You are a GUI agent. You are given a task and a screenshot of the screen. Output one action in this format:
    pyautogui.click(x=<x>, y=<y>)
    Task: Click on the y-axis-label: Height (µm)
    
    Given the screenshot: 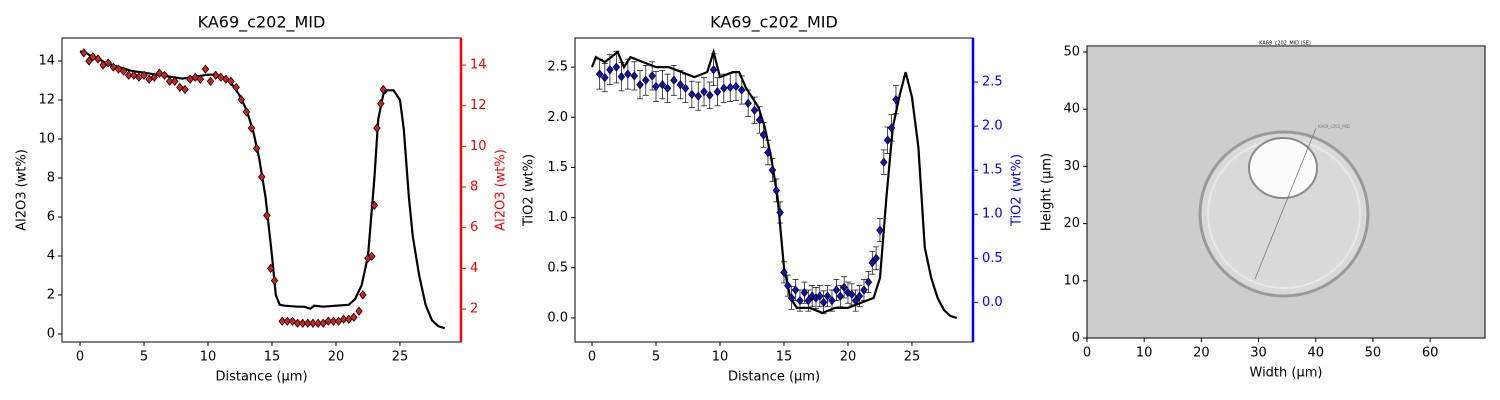 What is the action you would take?
    pyautogui.click(x=1047, y=192)
    